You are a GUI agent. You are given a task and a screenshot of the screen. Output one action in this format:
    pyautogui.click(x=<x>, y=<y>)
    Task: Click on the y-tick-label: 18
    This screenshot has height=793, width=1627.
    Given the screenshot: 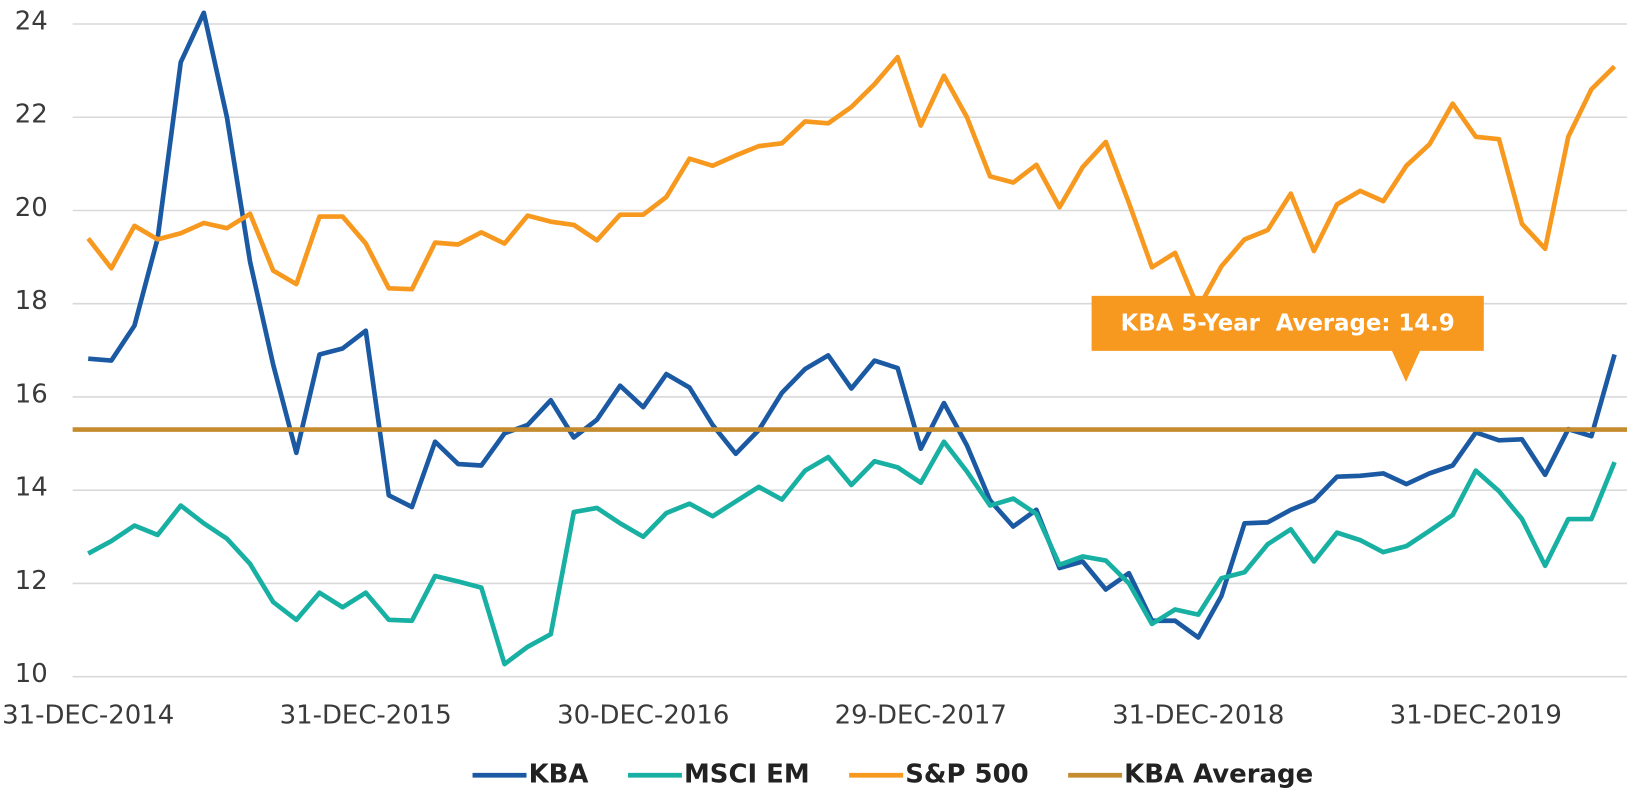 What is the action you would take?
    pyautogui.click(x=31, y=301)
    